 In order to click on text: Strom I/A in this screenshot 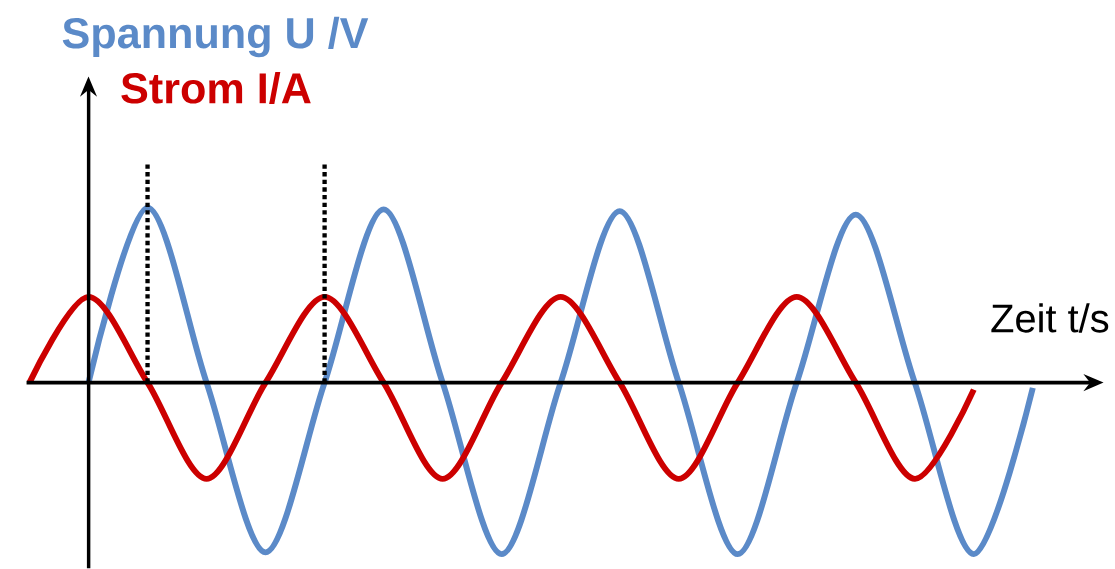, I will do `click(216, 88)`.